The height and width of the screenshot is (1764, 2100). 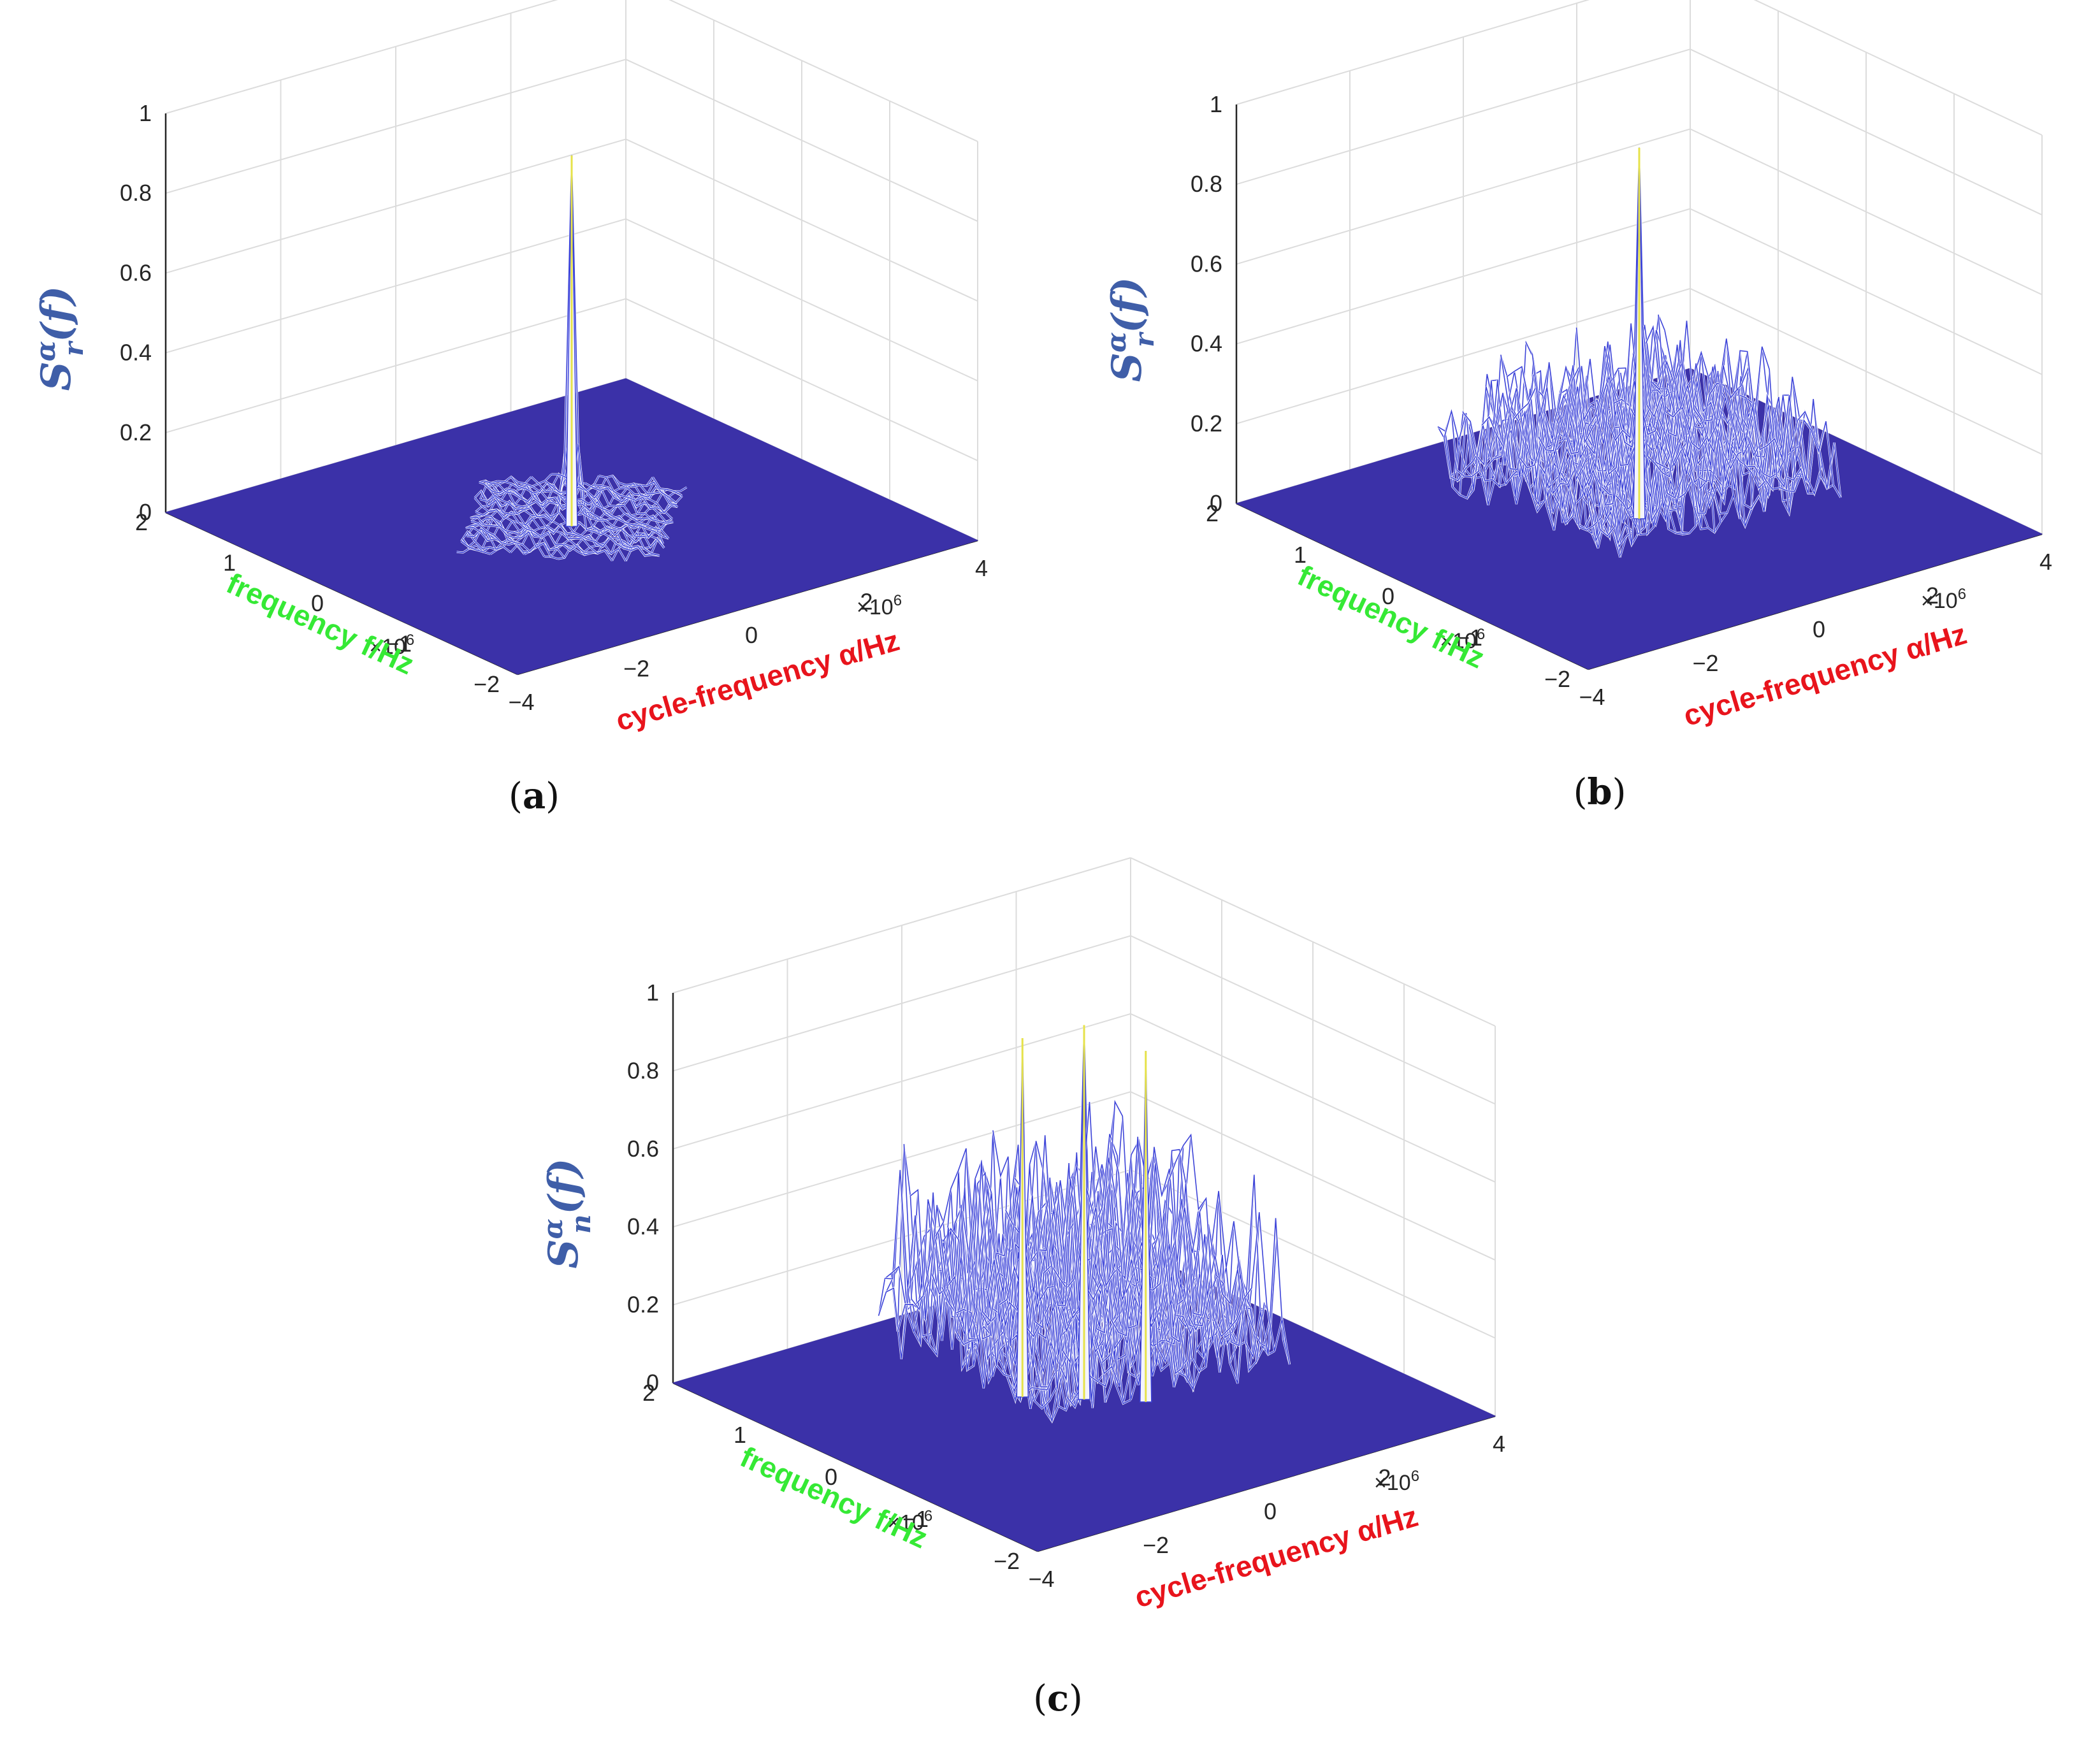 What do you see at coordinates (1600, 792) in the screenshot?
I see `panel-caption: (b)` at bounding box center [1600, 792].